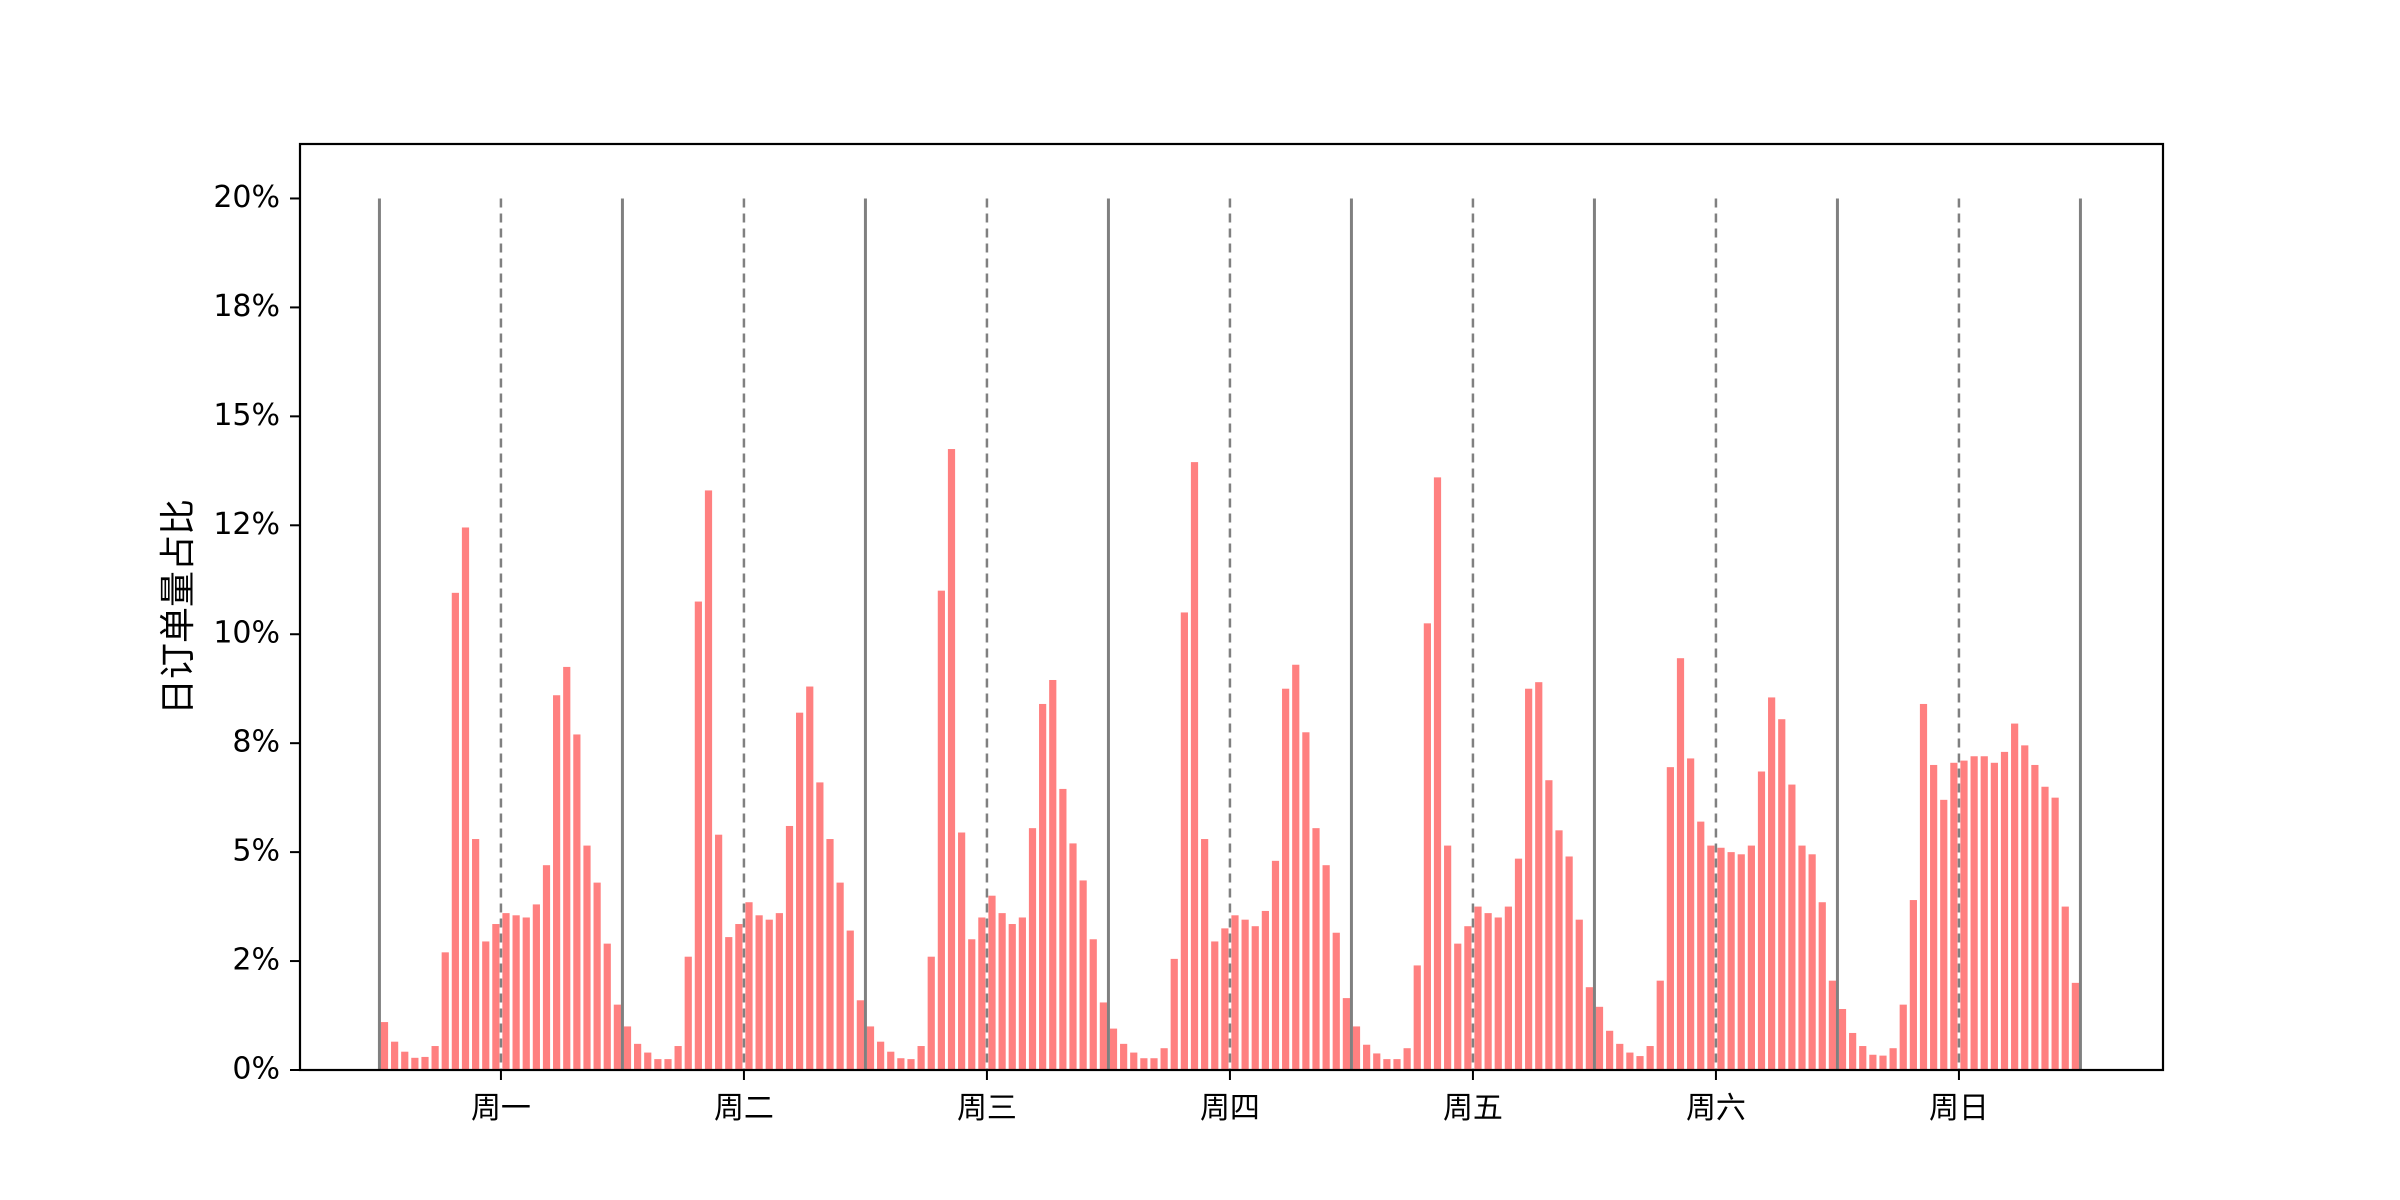 Image resolution: width=2400 pixels, height=1200 pixels. Describe the element at coordinates (648, 1061) in the screenshot. I see `bar-周二-h2` at that location.